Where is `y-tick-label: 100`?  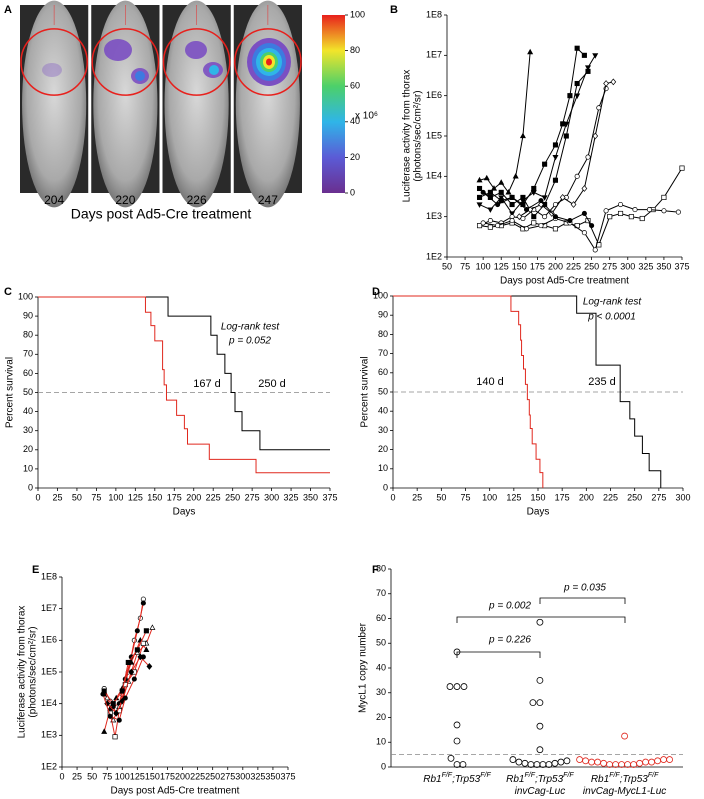
y-tick-label: 100 is located at coordinates (380, 295).